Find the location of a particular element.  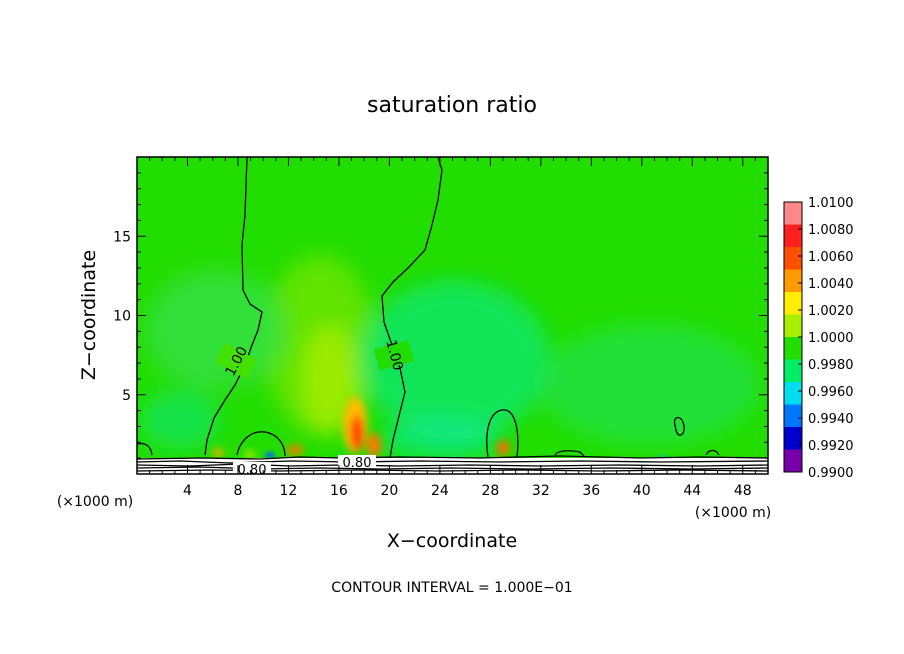

x-tick-label: 44 is located at coordinates (692, 491).